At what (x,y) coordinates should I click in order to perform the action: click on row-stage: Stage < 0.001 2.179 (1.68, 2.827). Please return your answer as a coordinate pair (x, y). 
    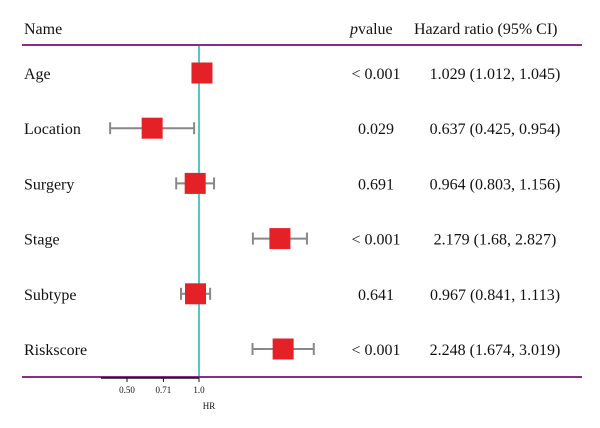
    Looking at the image, I should click on (290, 239).